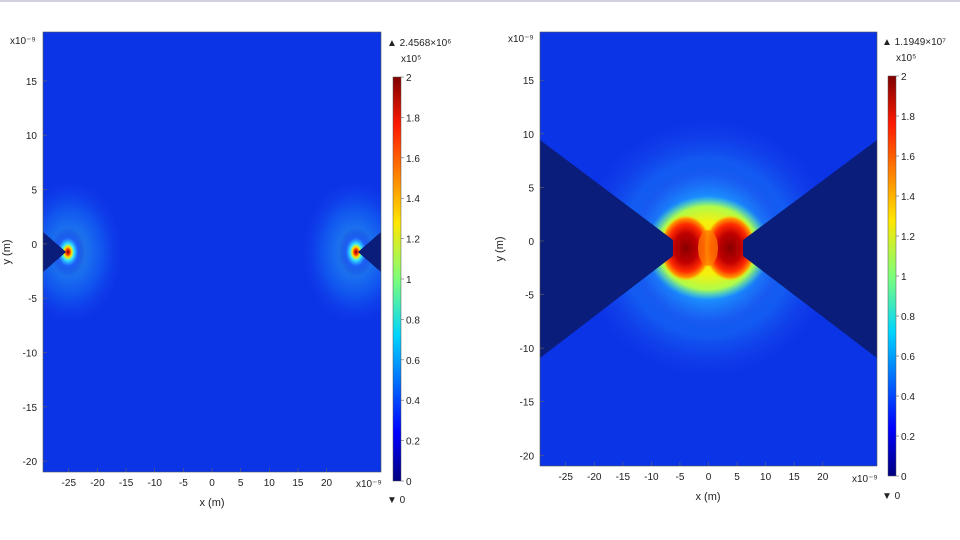  I want to click on right-x-tick-label: -25, so click(565, 477).